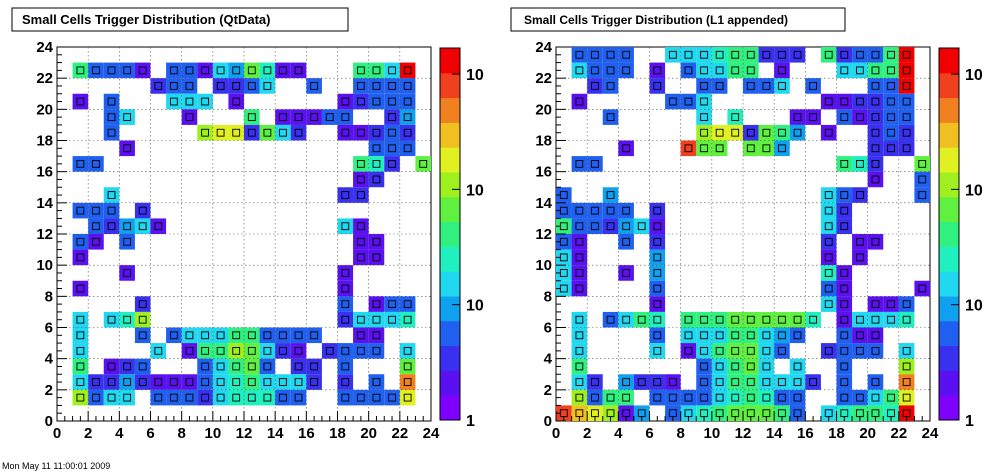  What do you see at coordinates (119, 433) in the screenshot?
I see `x-tick-label: 4` at bounding box center [119, 433].